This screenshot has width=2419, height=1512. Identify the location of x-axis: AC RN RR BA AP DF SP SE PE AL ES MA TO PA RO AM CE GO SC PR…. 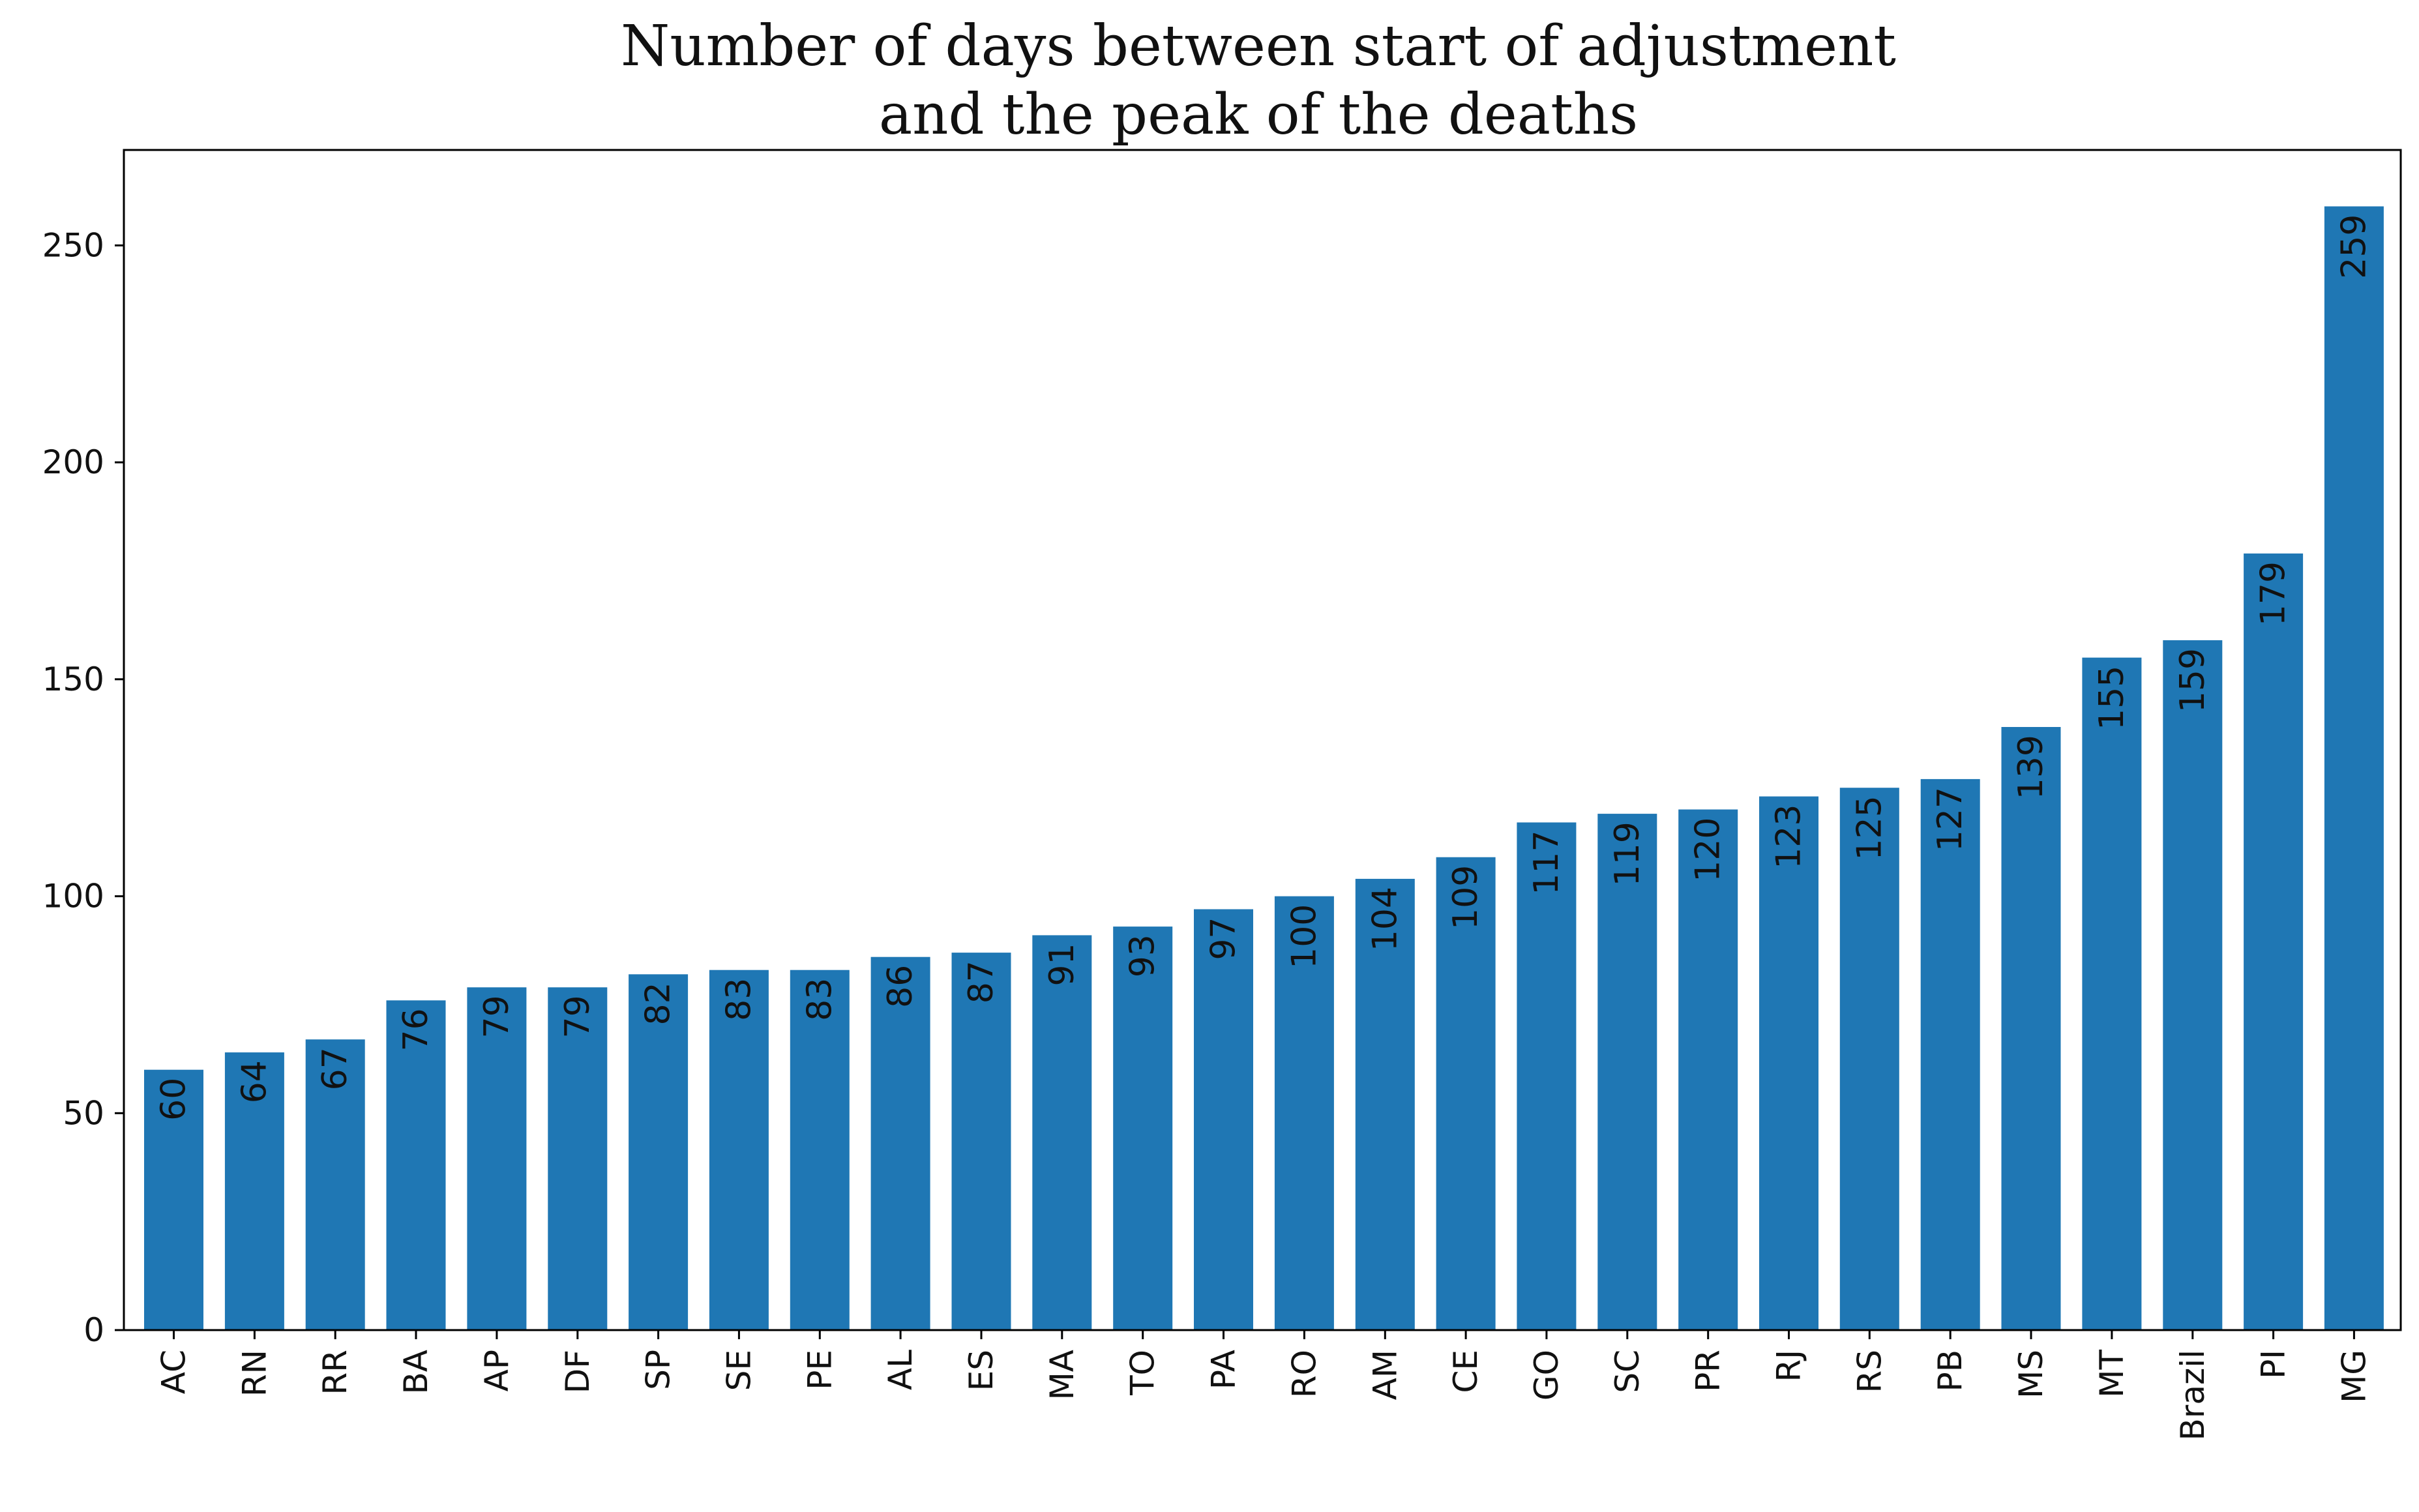
(1264, 1386).